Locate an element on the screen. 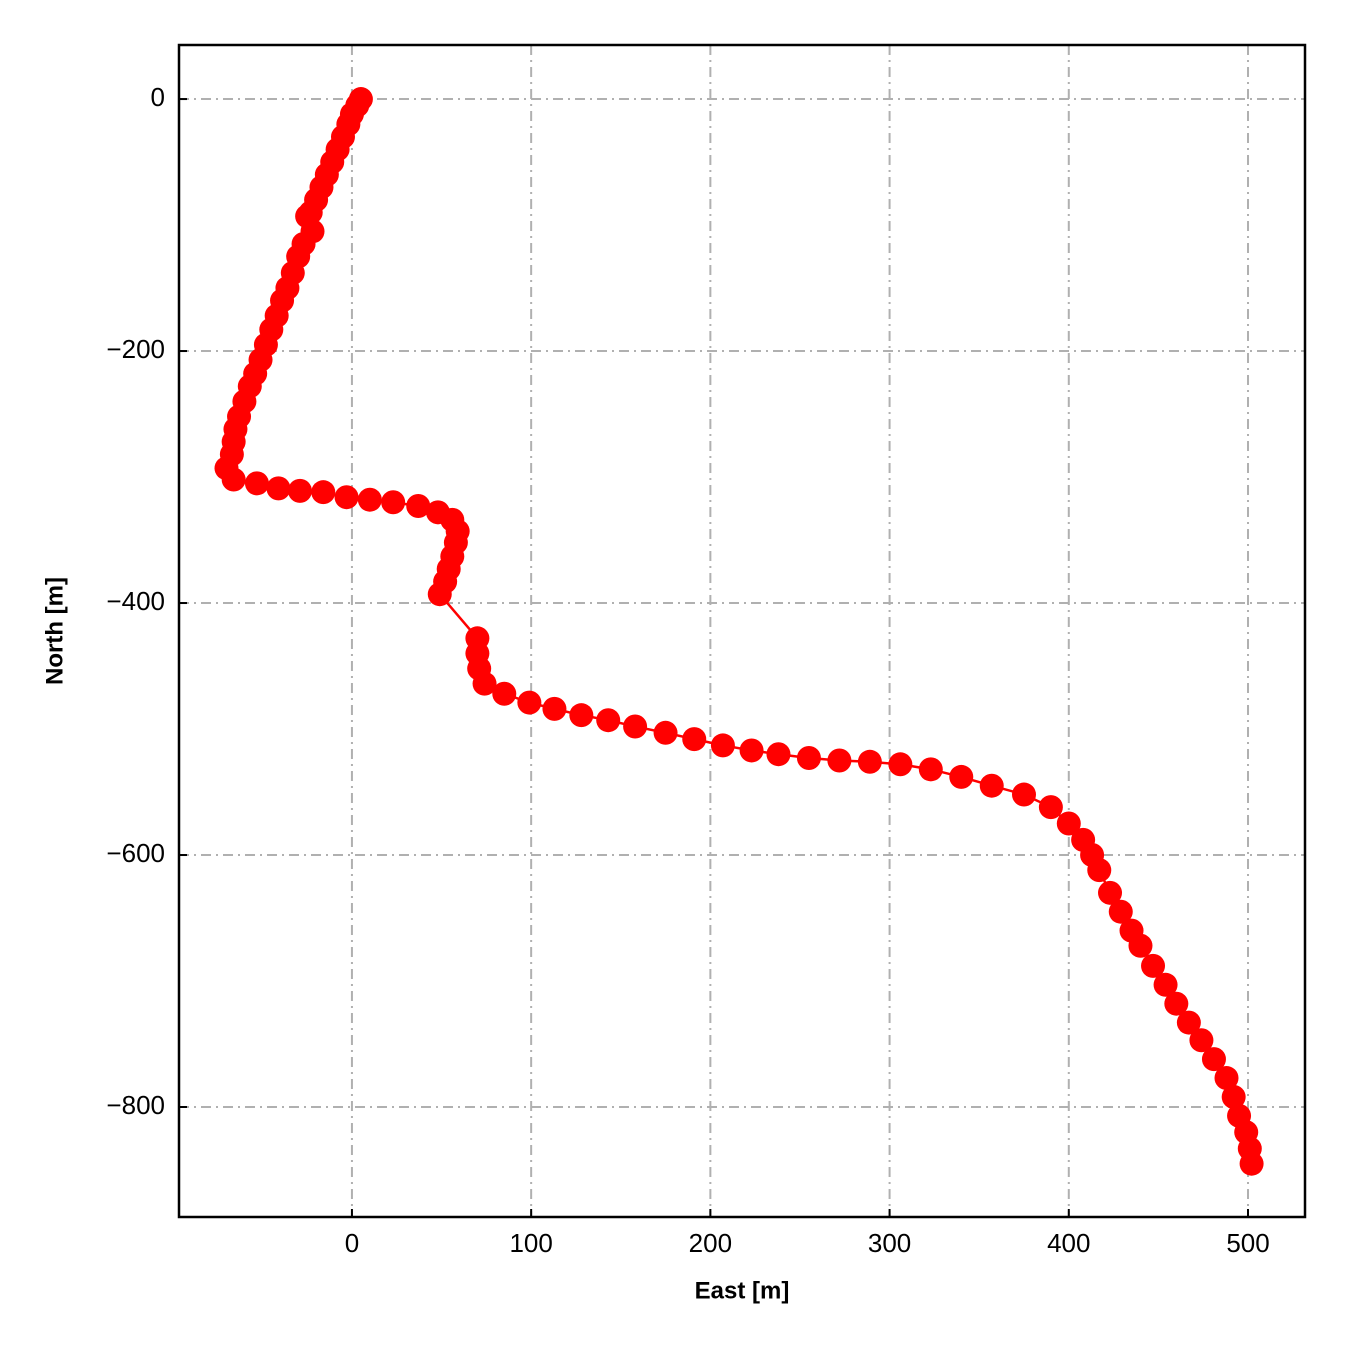  y-tick-label: −800 is located at coordinates (135, 1105).